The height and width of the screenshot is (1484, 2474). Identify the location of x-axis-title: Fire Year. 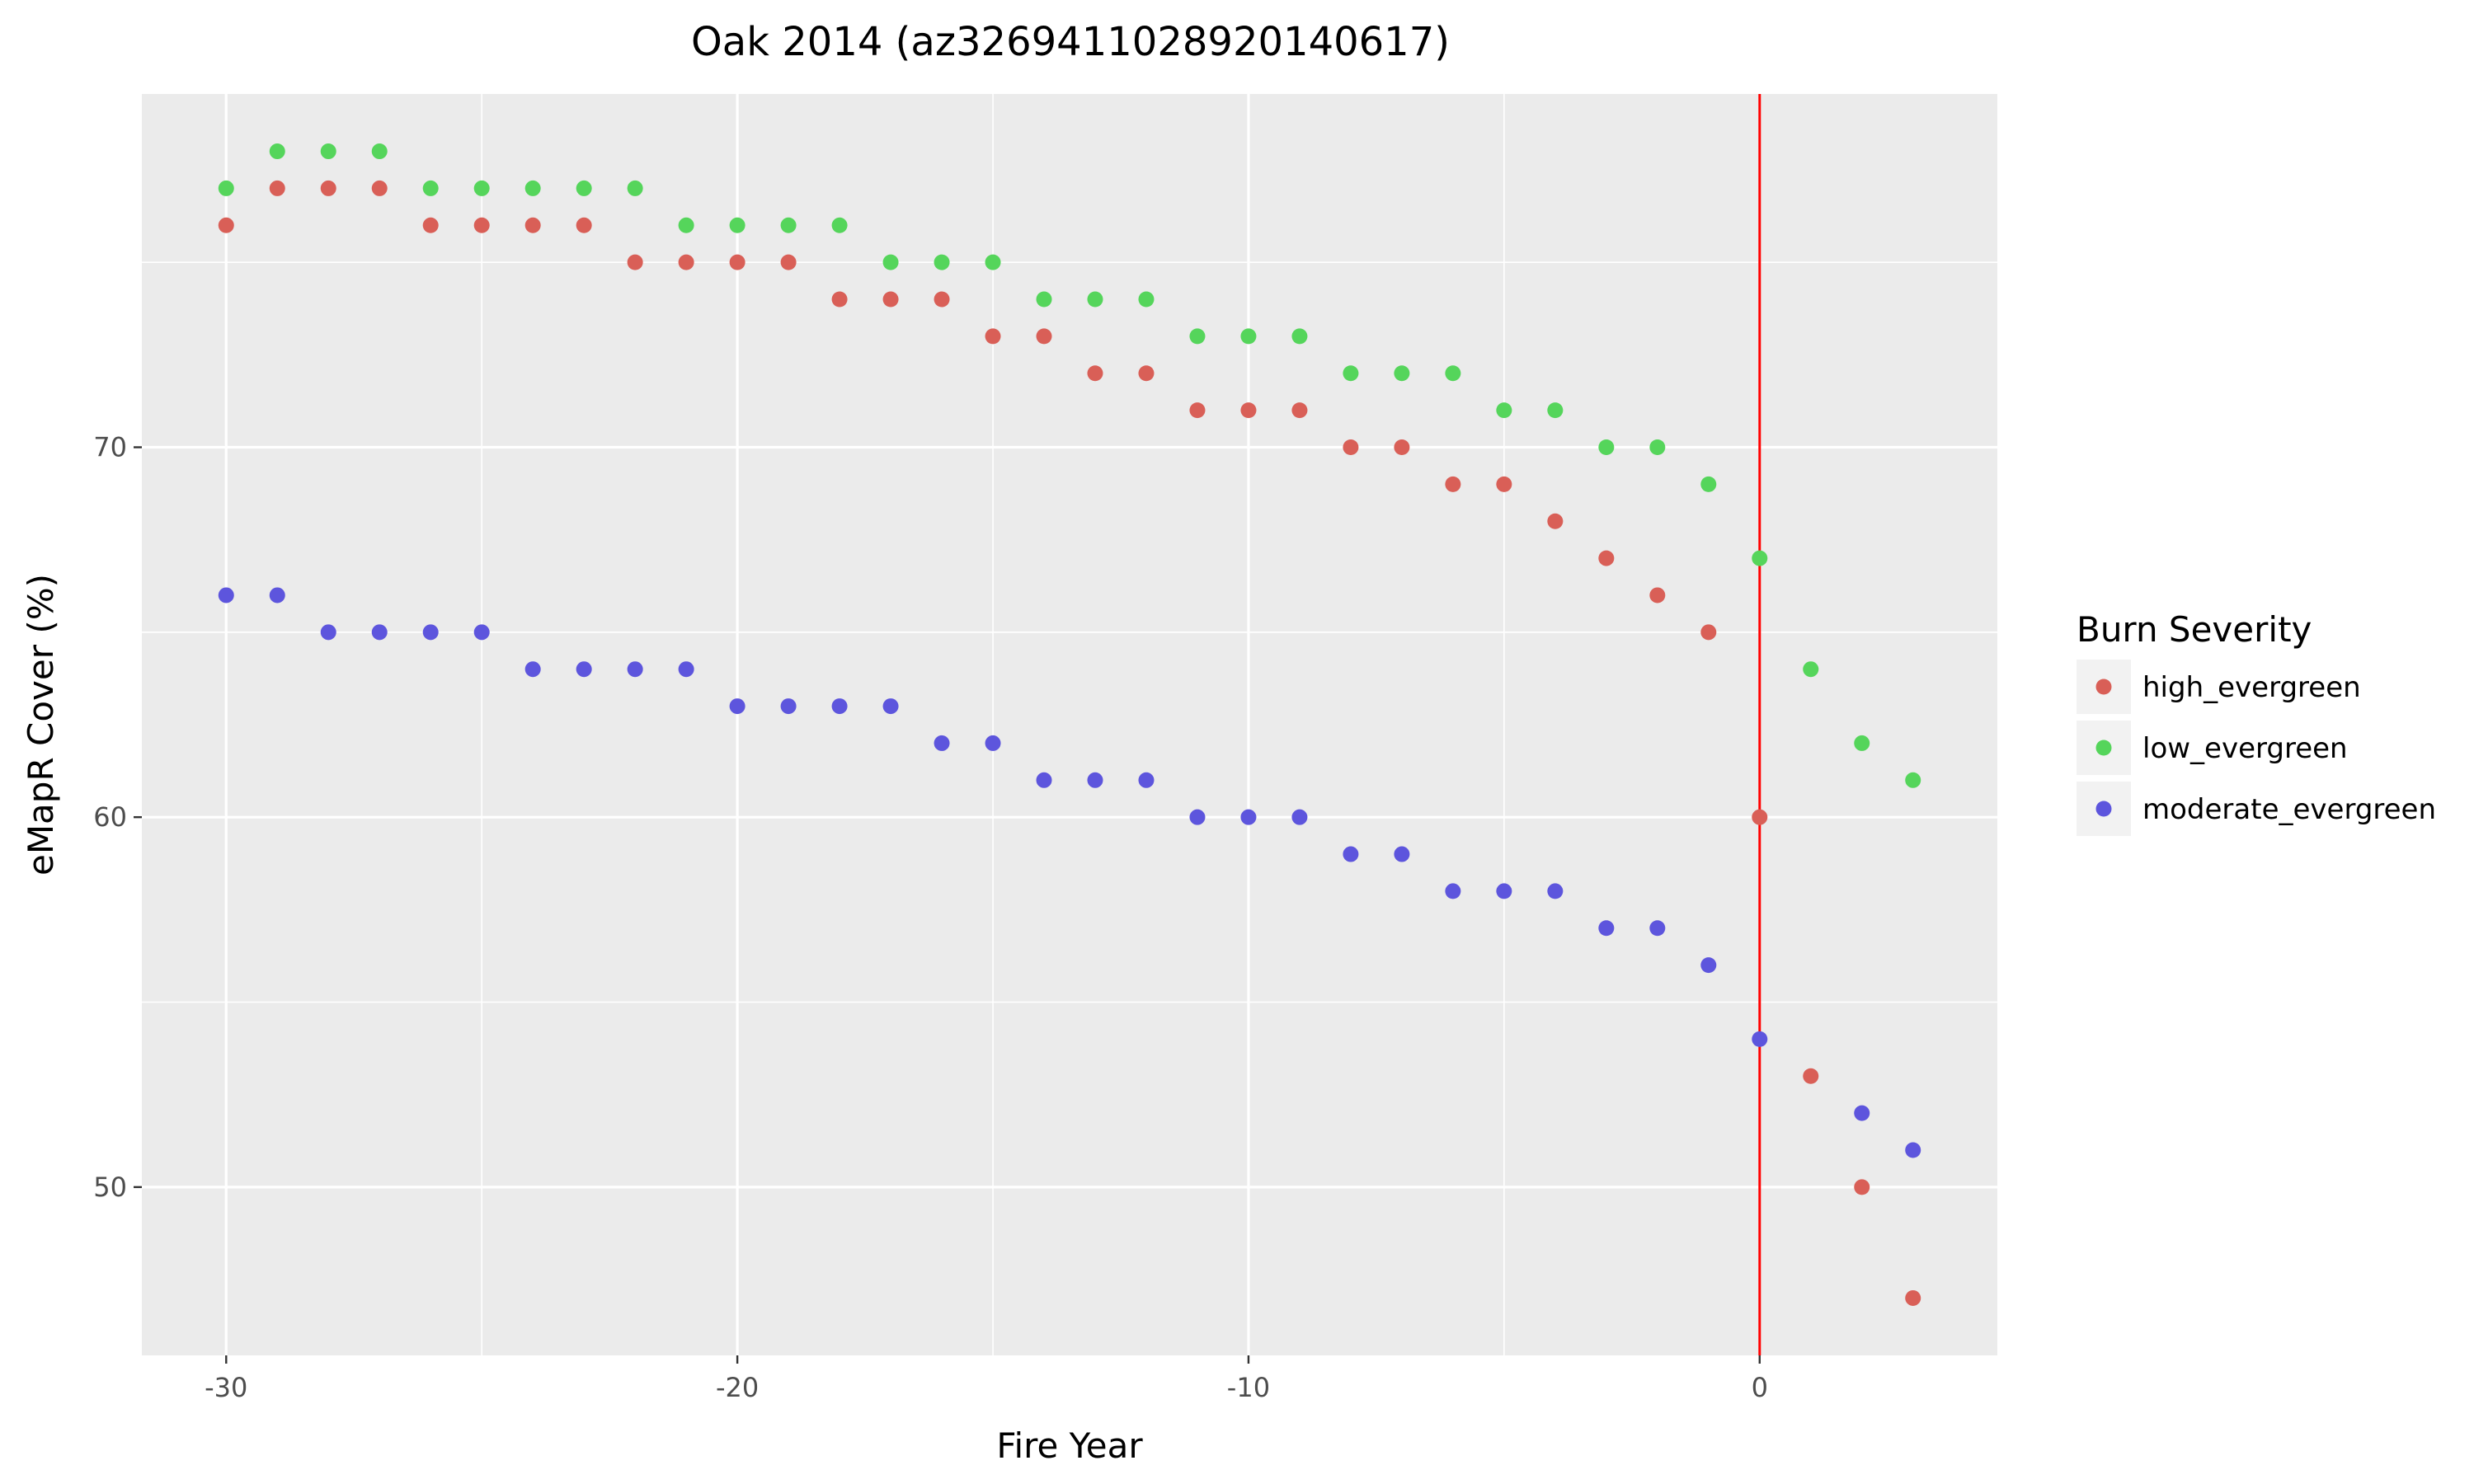
(1069, 1445).